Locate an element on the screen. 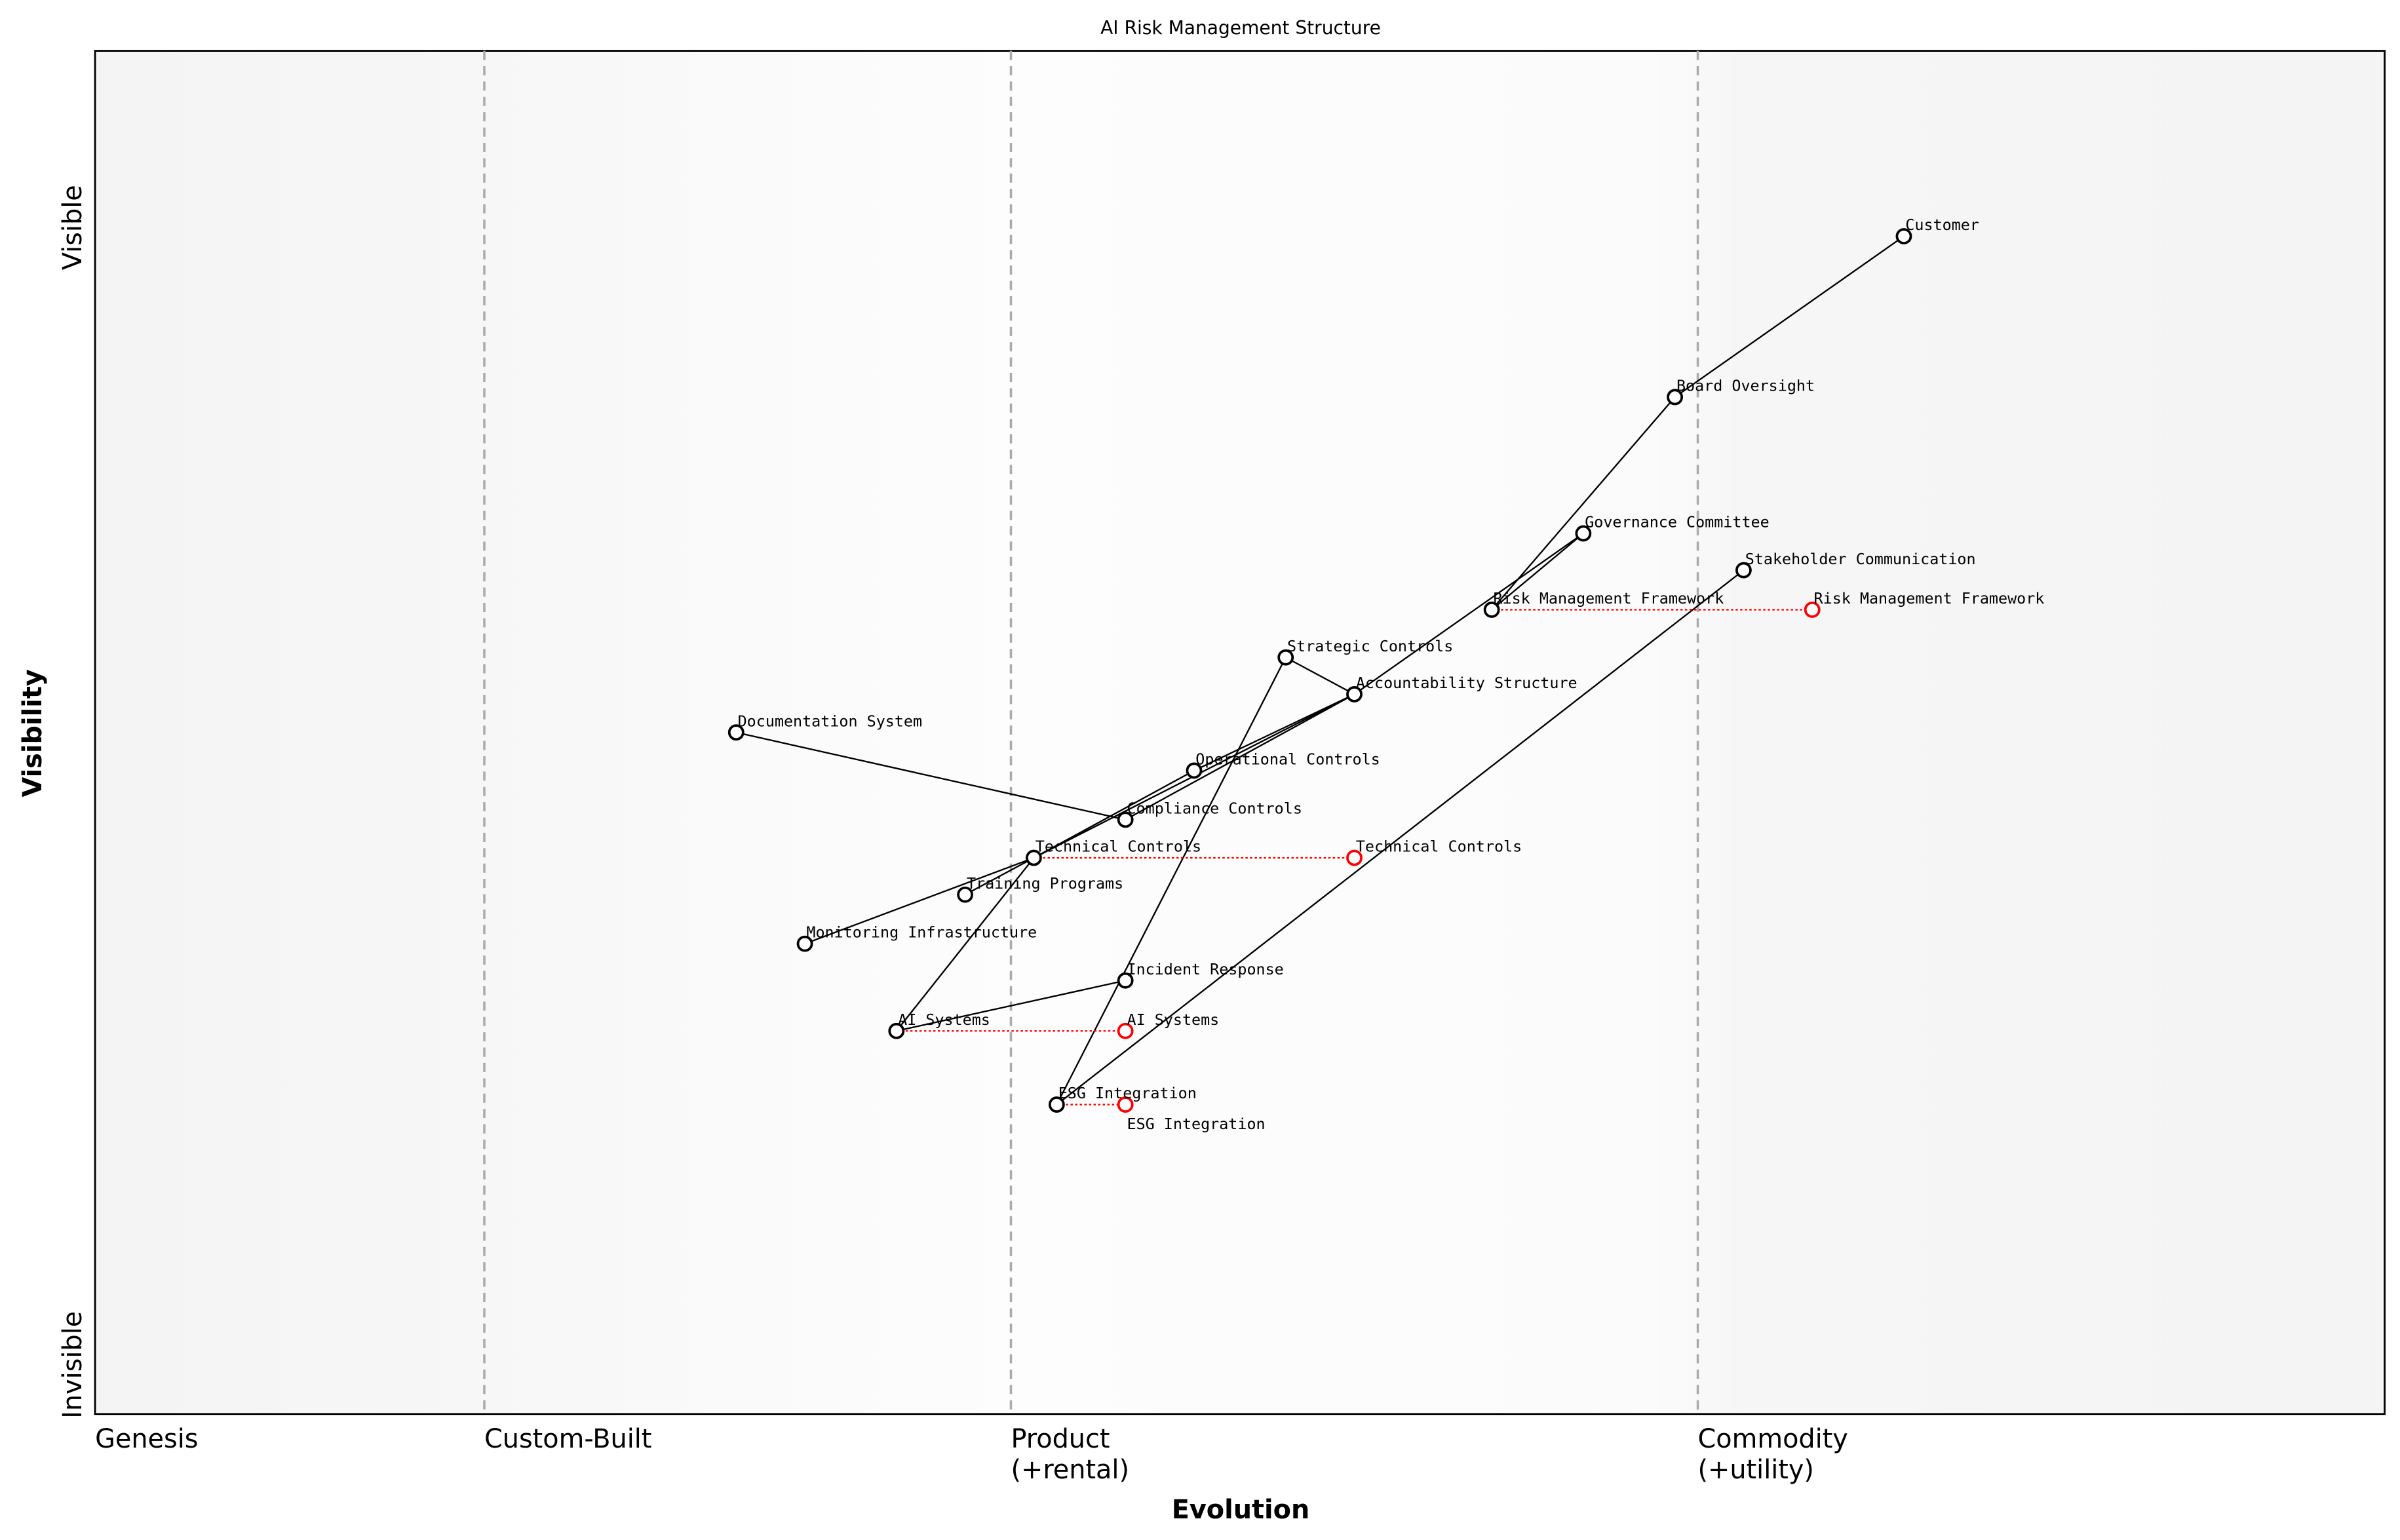  component-label-incident-response: Incident Response is located at coordinates (1205, 969).